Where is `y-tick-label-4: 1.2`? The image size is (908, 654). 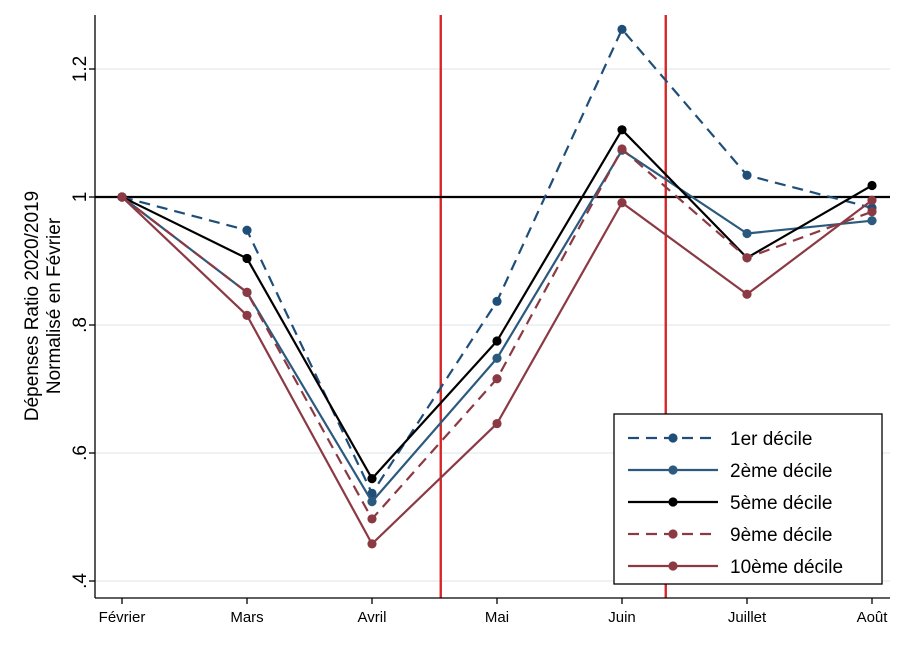
y-tick-label-4: 1.2 is located at coordinates (80, 69).